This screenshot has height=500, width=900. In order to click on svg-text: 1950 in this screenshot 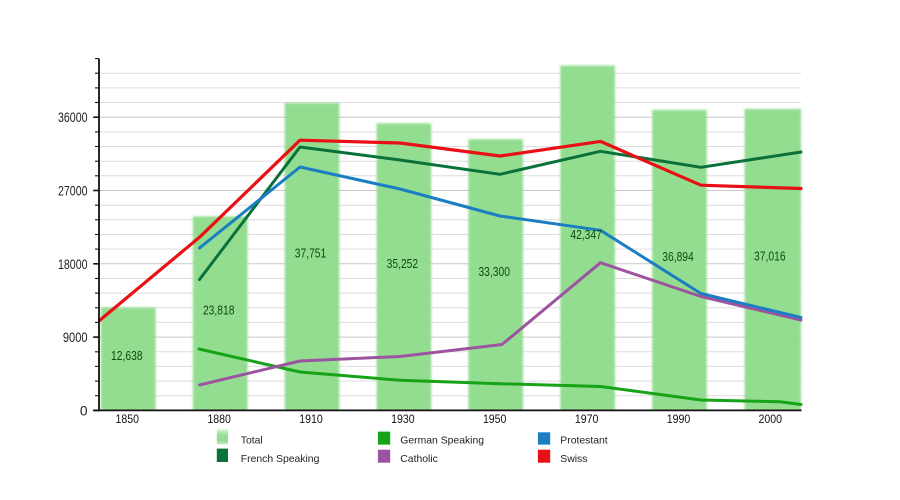, I will do `click(495, 419)`.